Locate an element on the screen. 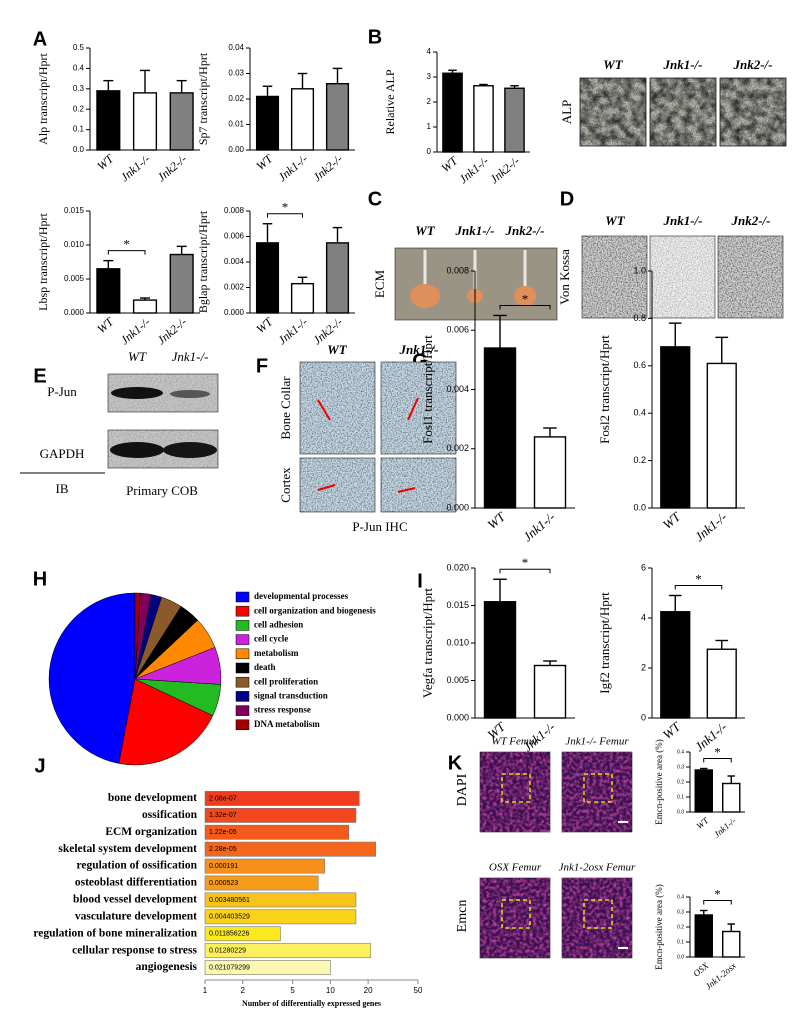 Image resolution: width=800 pixels, height=1035 pixels. y-axis-title: Fosl1 transcript/Hprt is located at coordinates (427, 389).